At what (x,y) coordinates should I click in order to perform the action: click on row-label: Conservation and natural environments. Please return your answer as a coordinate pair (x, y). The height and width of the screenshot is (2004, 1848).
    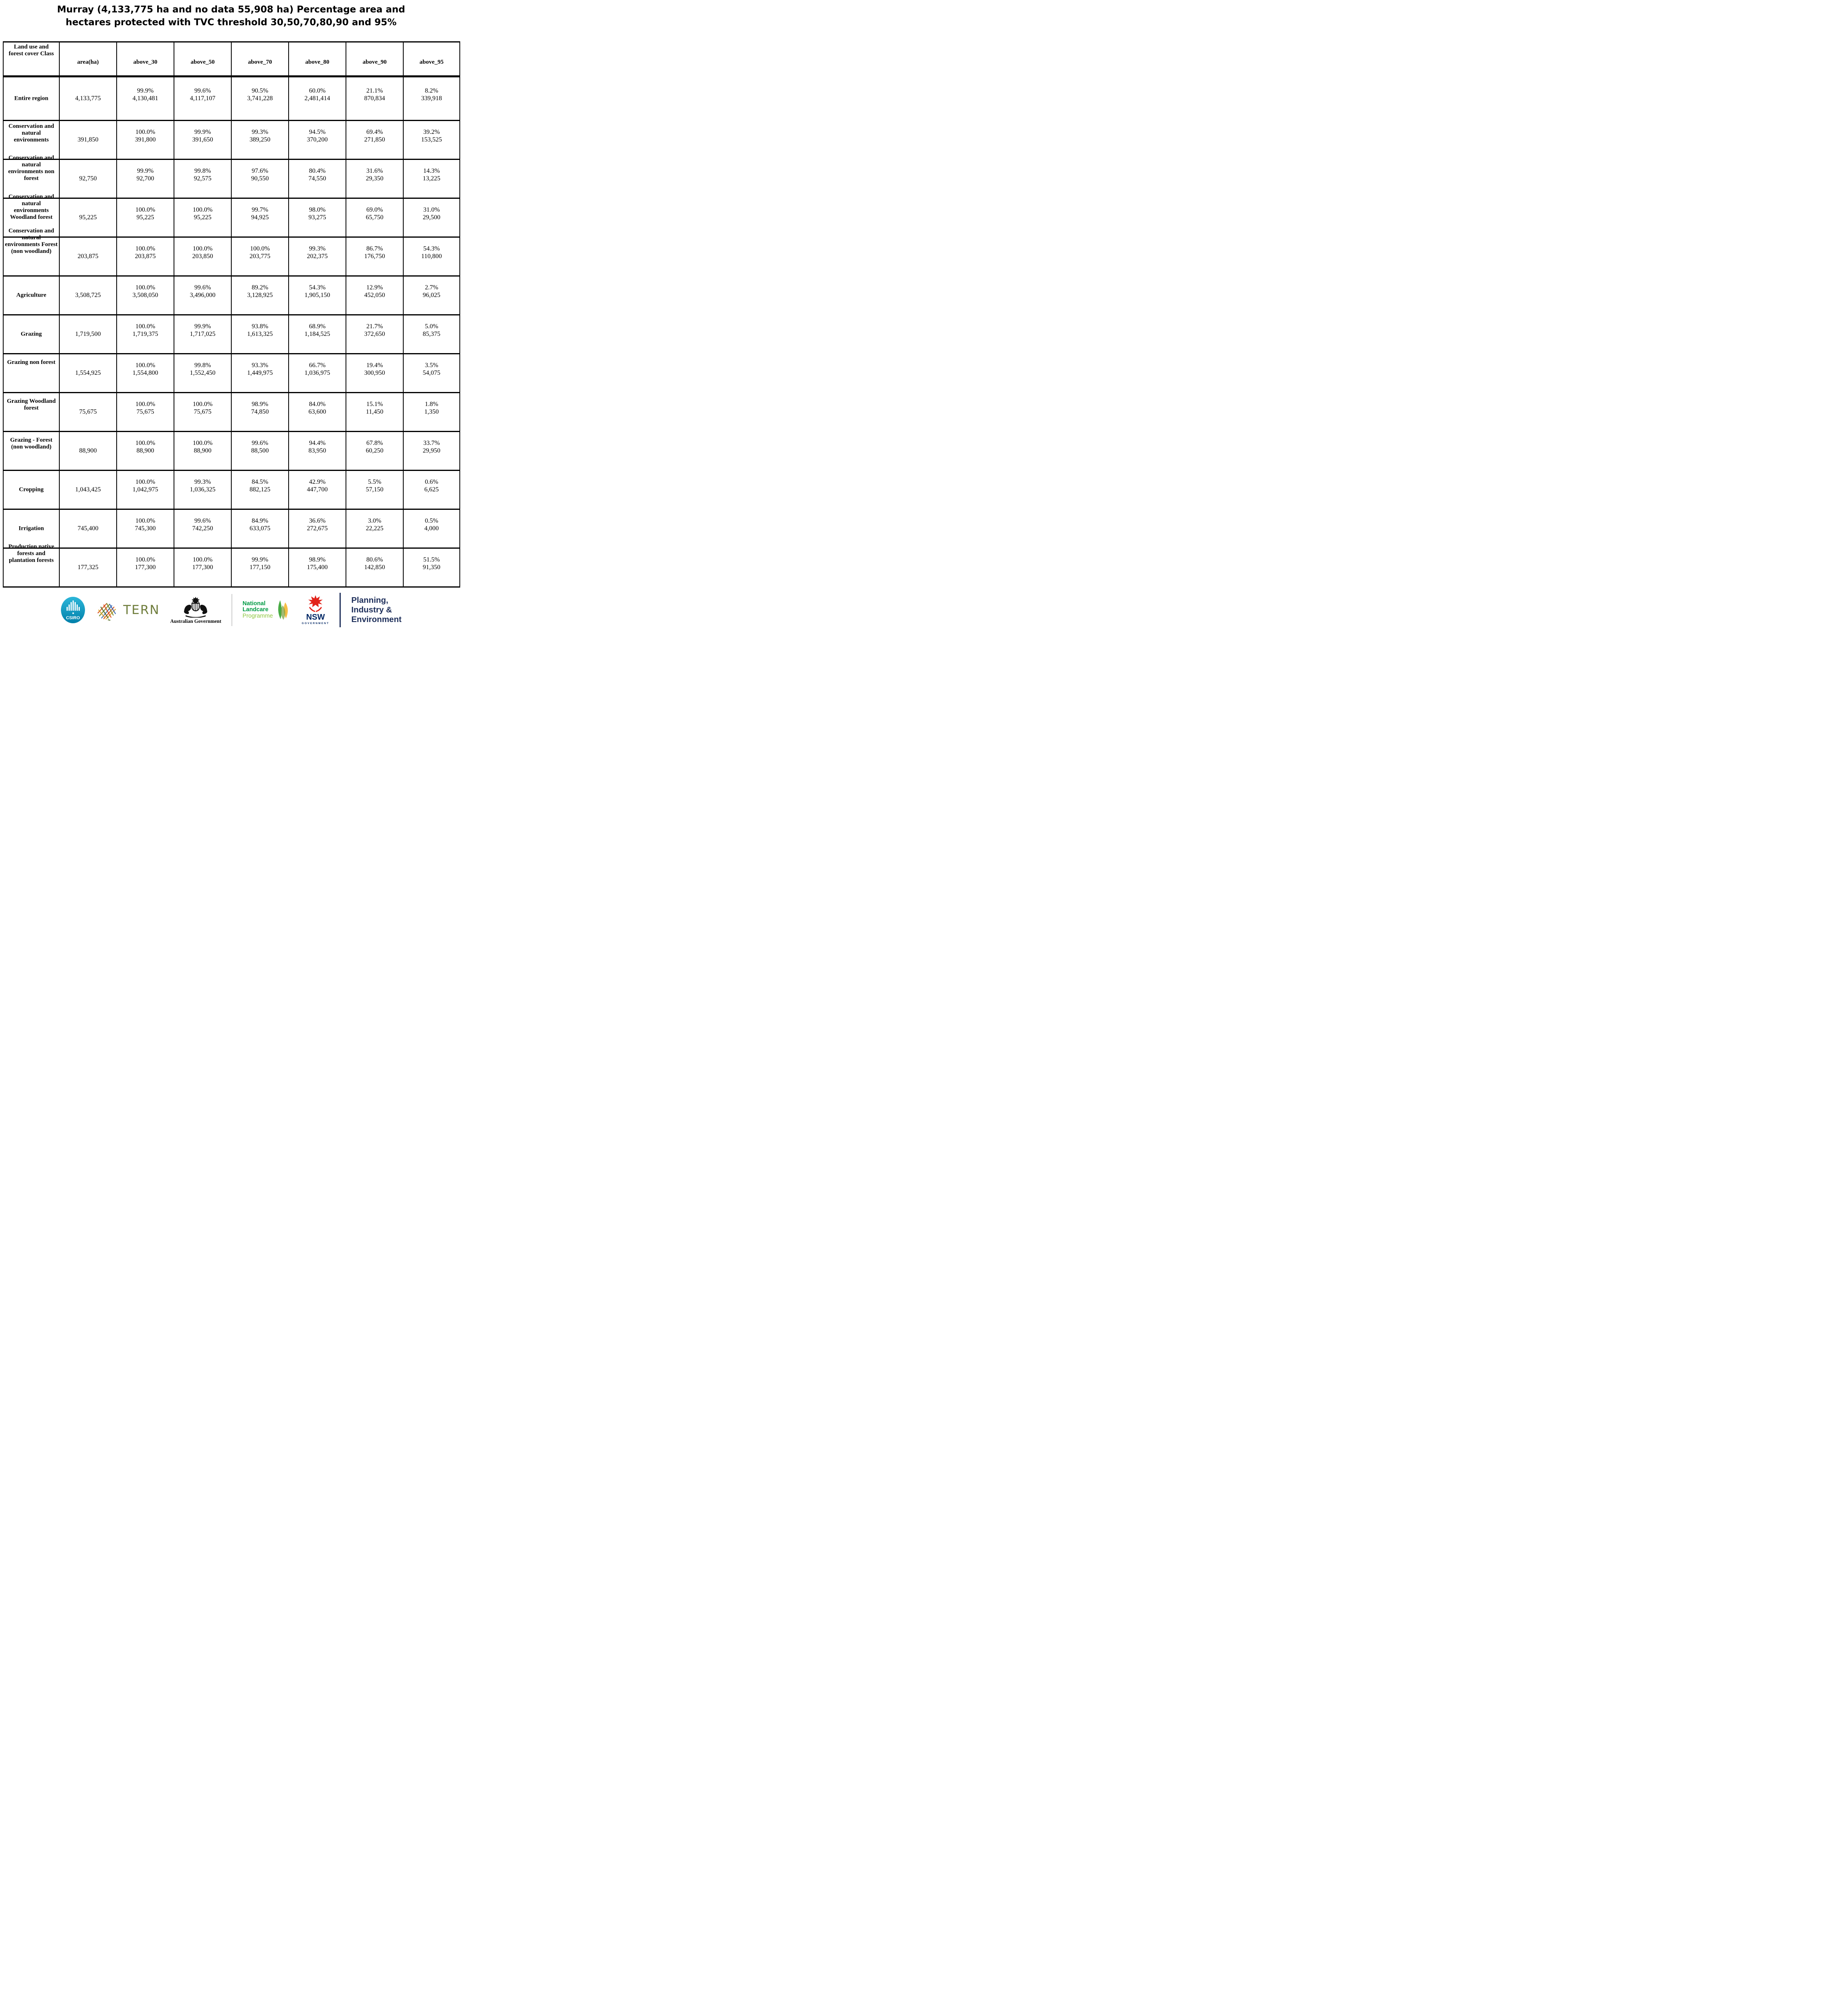
    Looking at the image, I should click on (31, 133).